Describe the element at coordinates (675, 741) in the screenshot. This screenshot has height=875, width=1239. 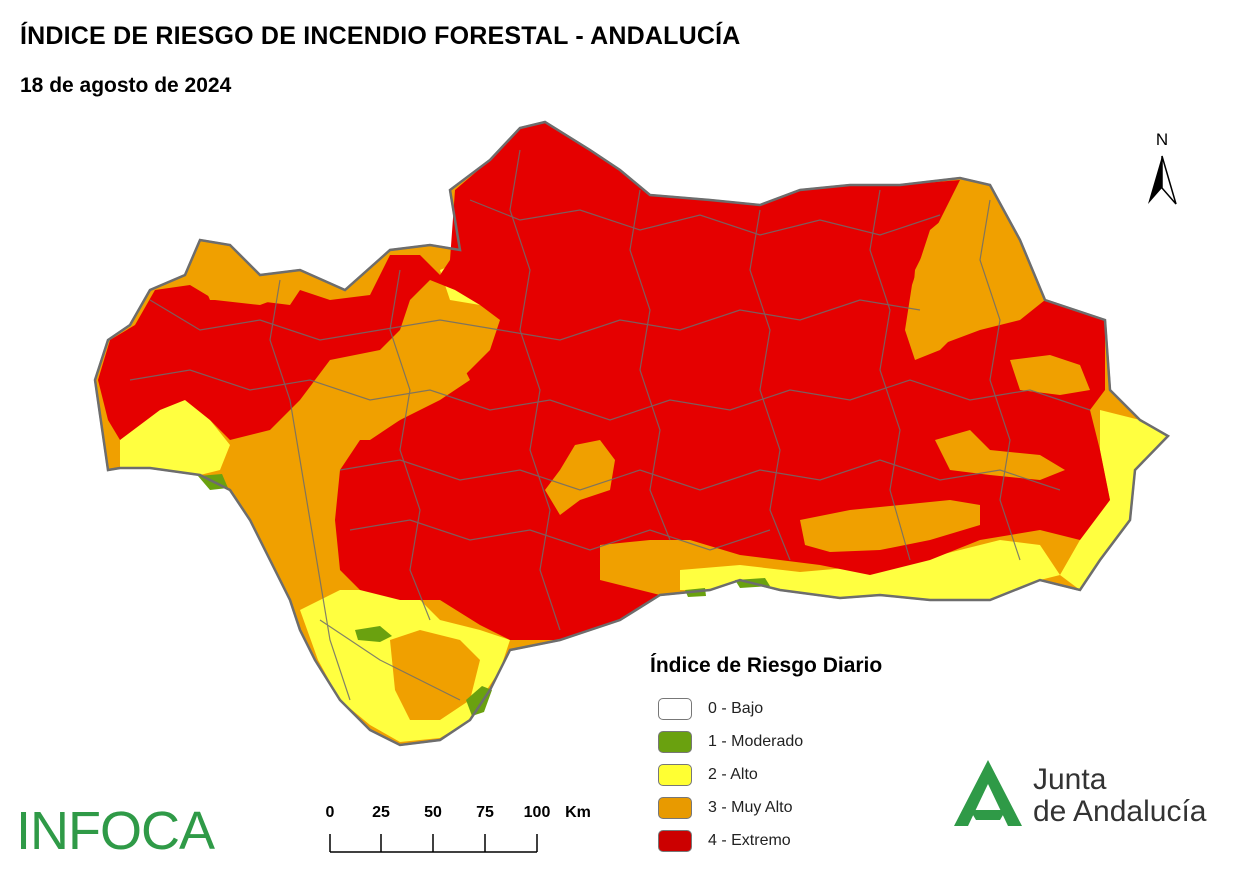
I see `legend-swatch-moderado` at that location.